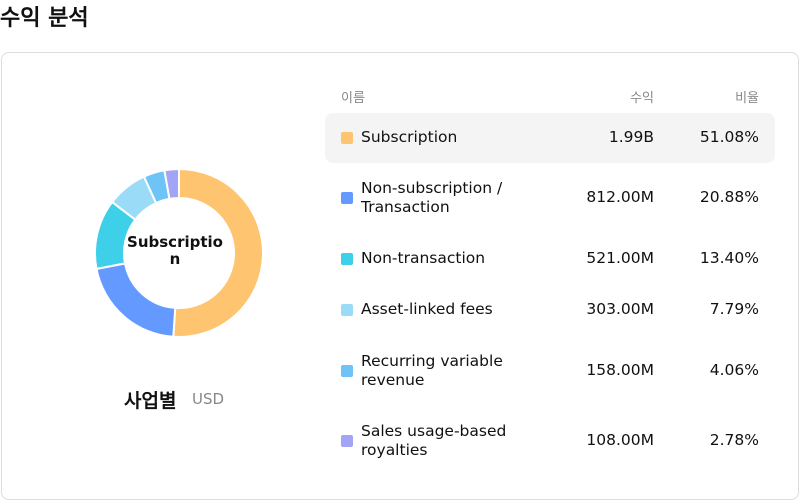 The width and height of the screenshot is (800, 501). Describe the element at coordinates (353, 98) in the screenshot. I see `header-name: 이름` at that location.